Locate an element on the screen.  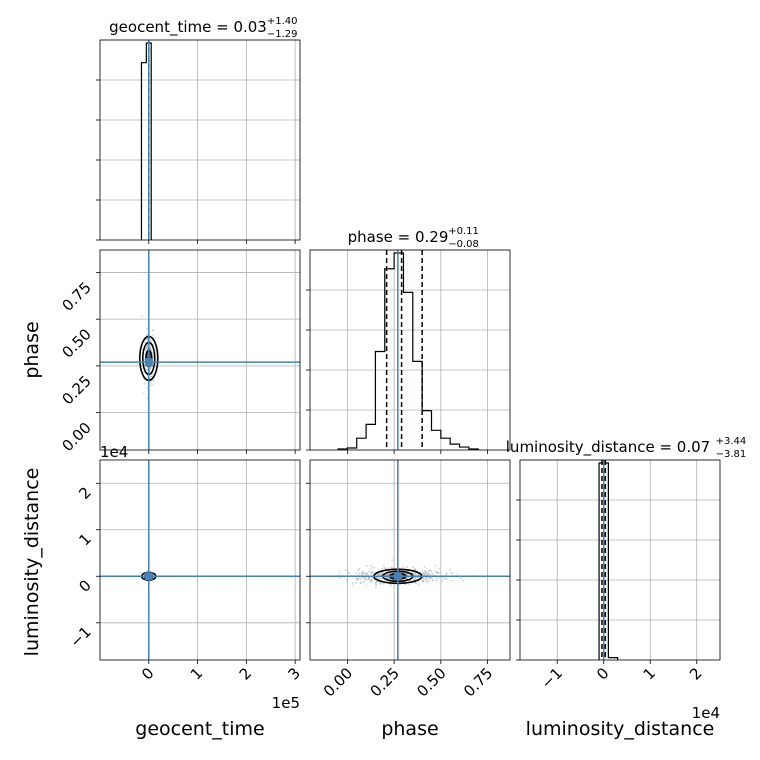
hist-luminosity_distance-title: luminosity_distance = 0.07 is located at coordinates (608, 447).